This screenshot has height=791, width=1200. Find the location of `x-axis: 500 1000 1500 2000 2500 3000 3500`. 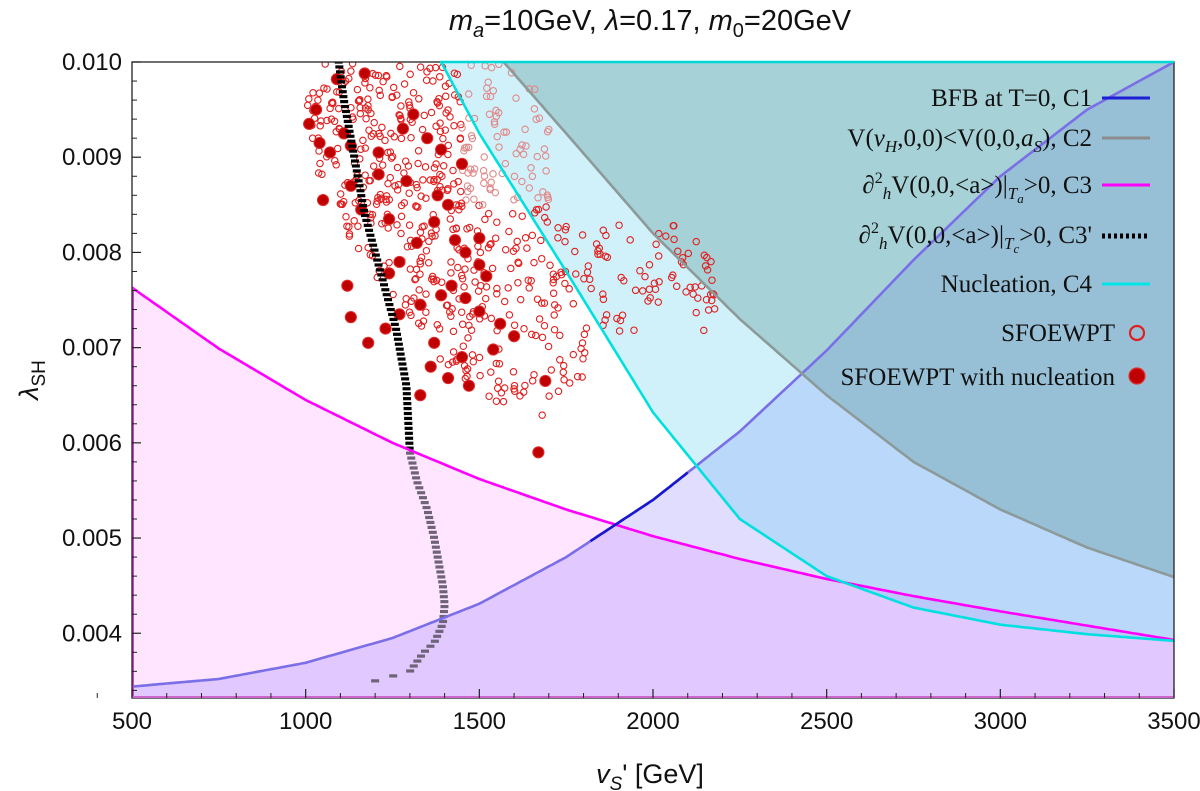

x-axis: 500 1000 1500 2000 2500 3000 3500 is located at coordinates (648, 712).